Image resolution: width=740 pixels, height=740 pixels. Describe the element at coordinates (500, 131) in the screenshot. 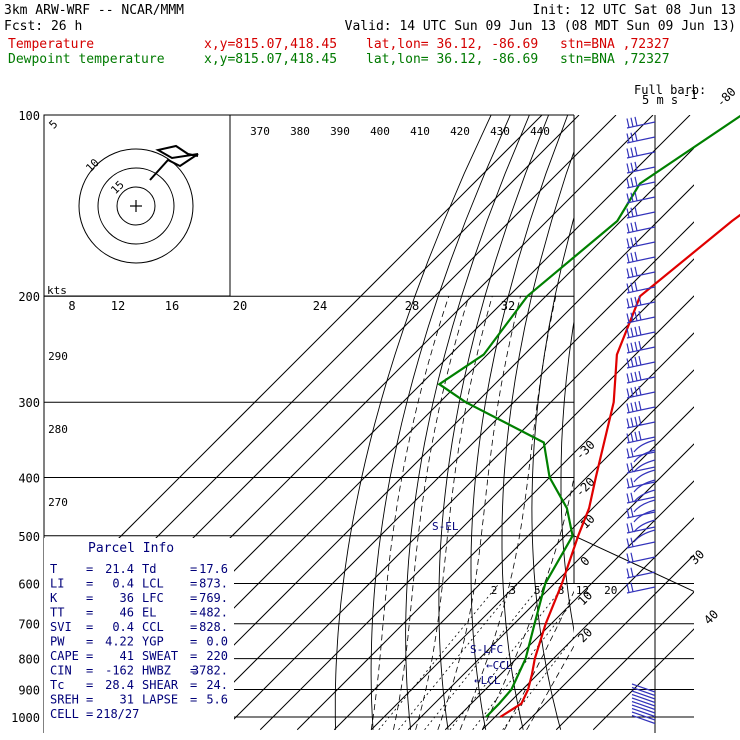

I see `theta-label-430: 430` at that location.